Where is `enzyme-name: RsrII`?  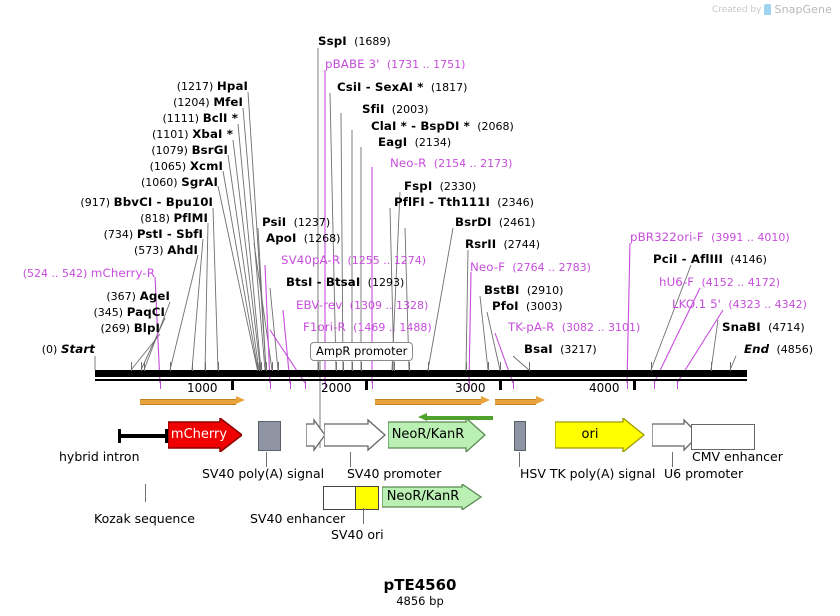
enzyme-name: RsrII is located at coordinates (481, 244).